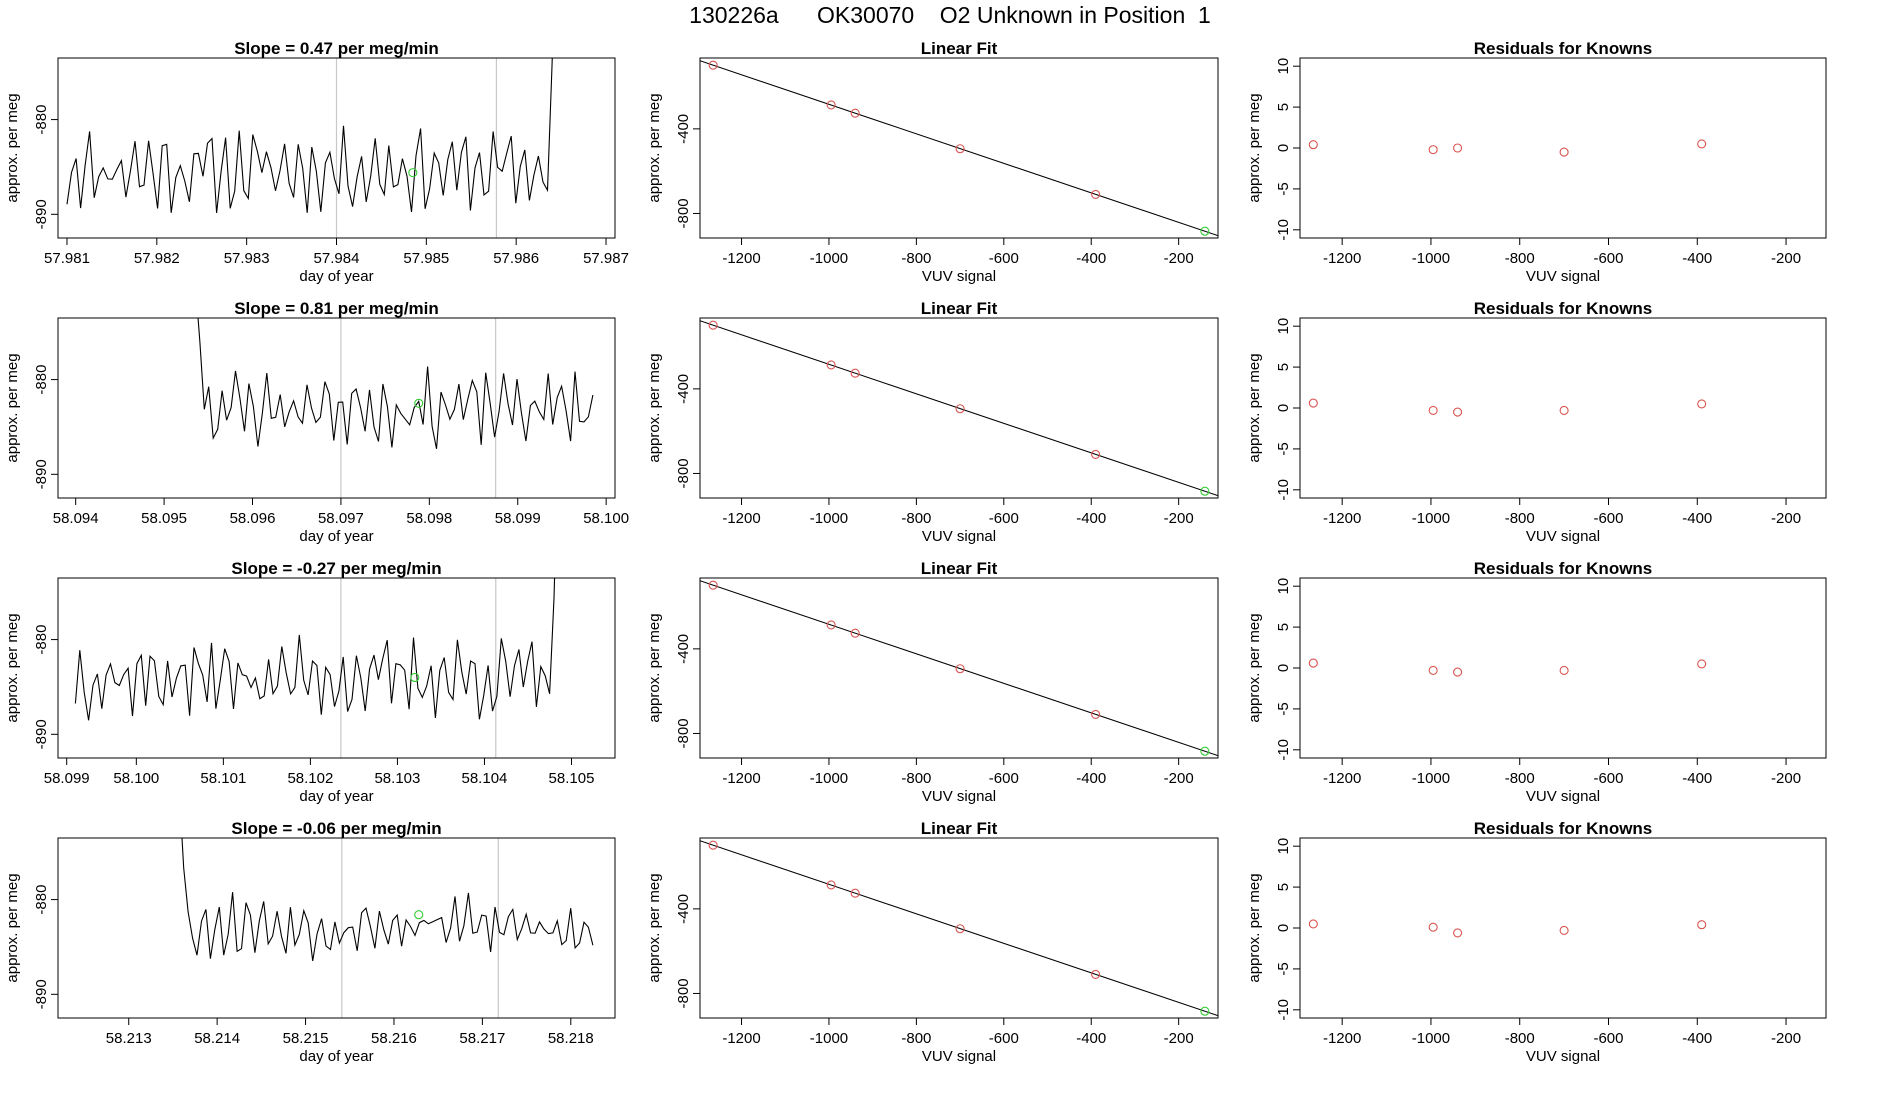 This screenshot has height=1100, width=1900. I want to click on x-tick-label: 58.102, so click(310, 778).